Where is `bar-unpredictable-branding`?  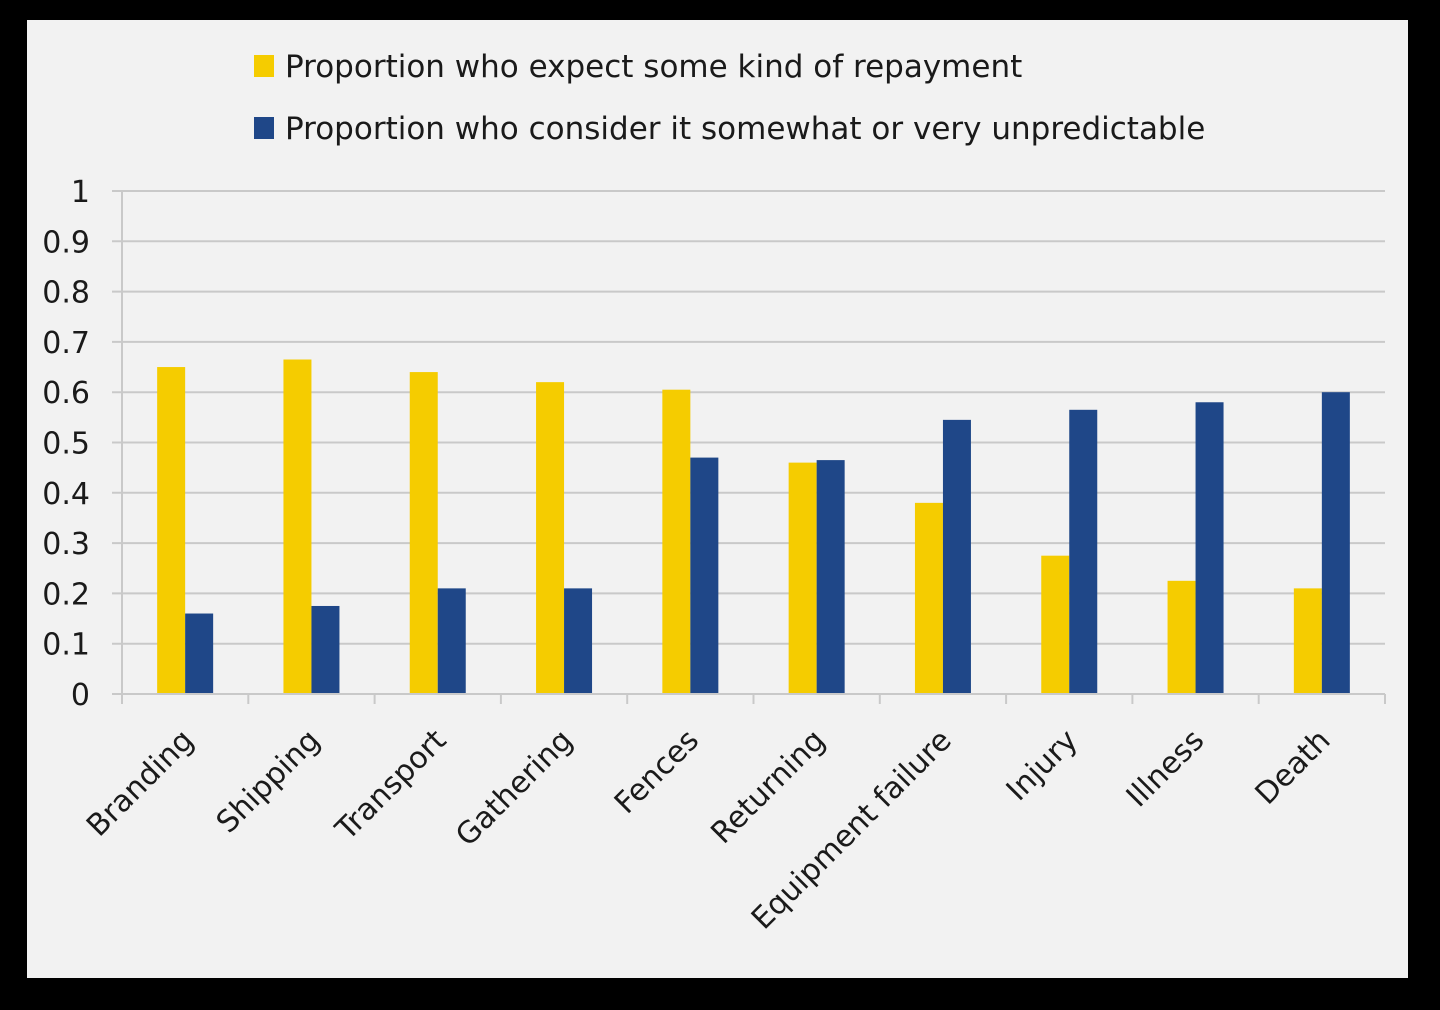 bar-unpredictable-branding is located at coordinates (199, 653).